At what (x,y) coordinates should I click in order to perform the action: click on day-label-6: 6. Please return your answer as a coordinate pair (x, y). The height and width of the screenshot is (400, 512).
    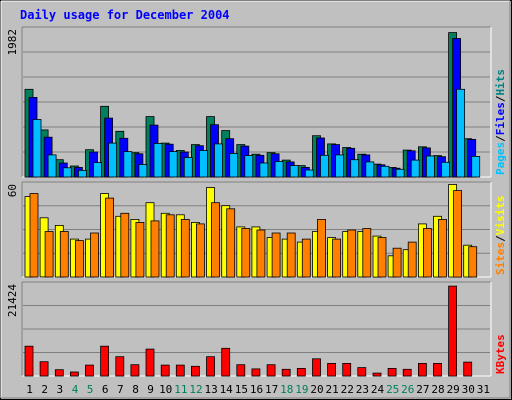
    Looking at the image, I should click on (105, 389).